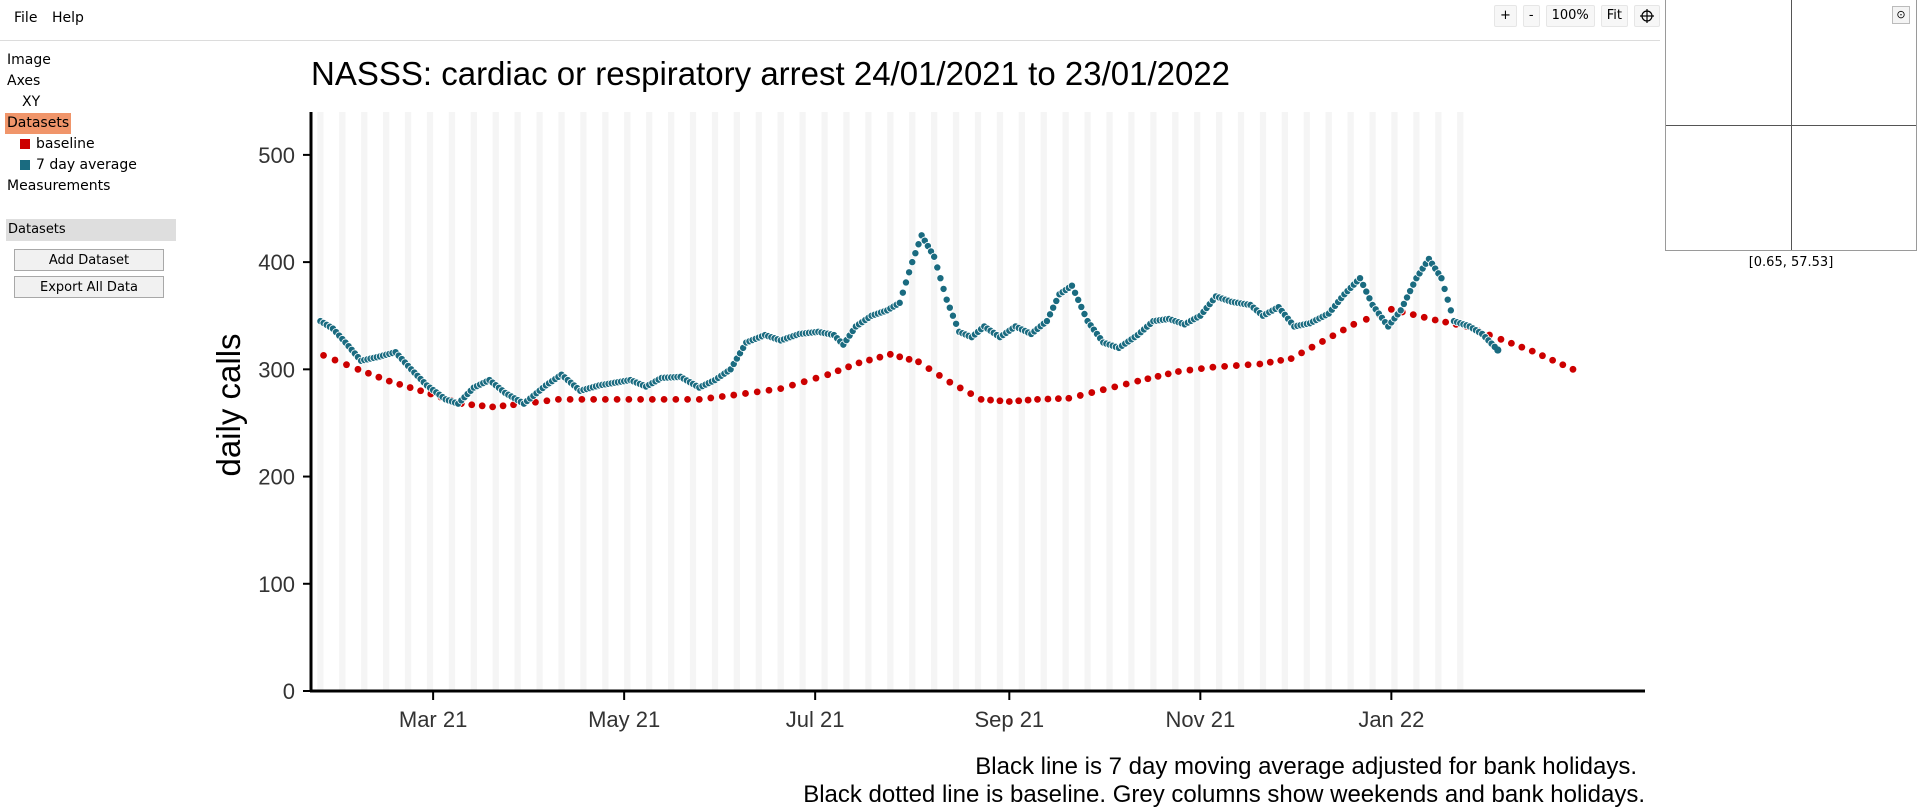 The width and height of the screenshot is (1920, 810). Describe the element at coordinates (1391, 719) in the screenshot. I see `x-tick-label: Jan 22` at that location.